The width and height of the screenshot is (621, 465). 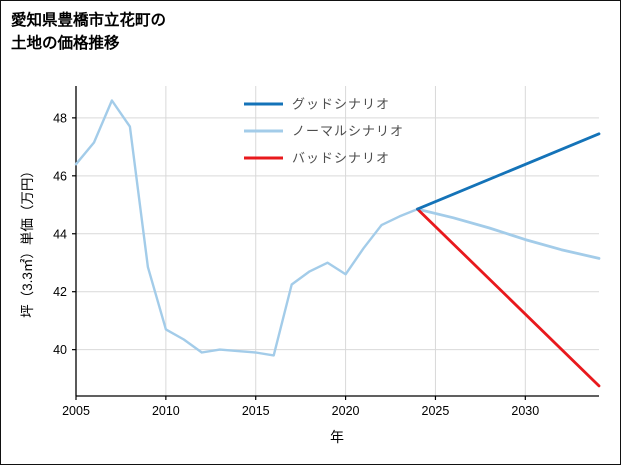 What do you see at coordinates (60, 176) in the screenshot?
I see `y-tick-label: 46` at bounding box center [60, 176].